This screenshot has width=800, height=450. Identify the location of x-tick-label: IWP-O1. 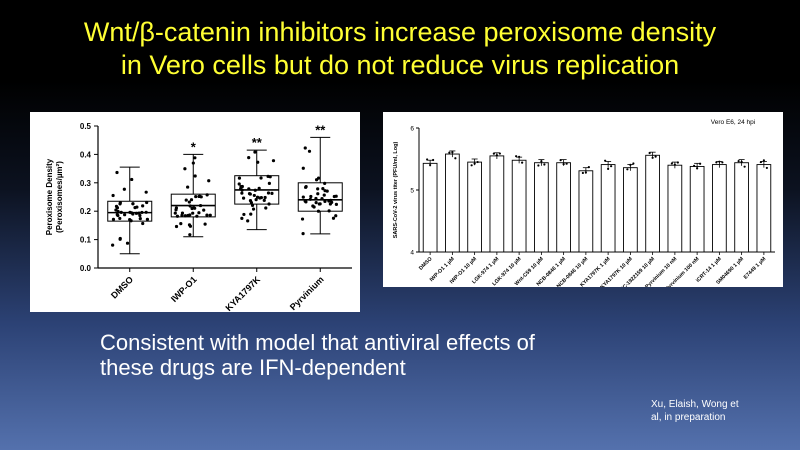
(184, 289).